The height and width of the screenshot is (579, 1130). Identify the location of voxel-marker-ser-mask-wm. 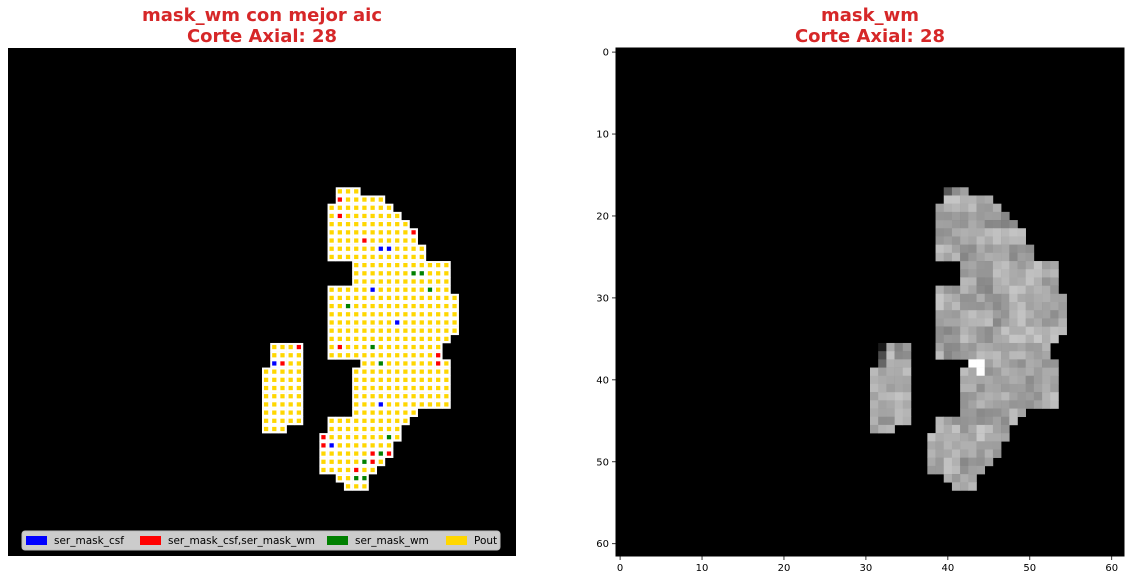
(421, 273).